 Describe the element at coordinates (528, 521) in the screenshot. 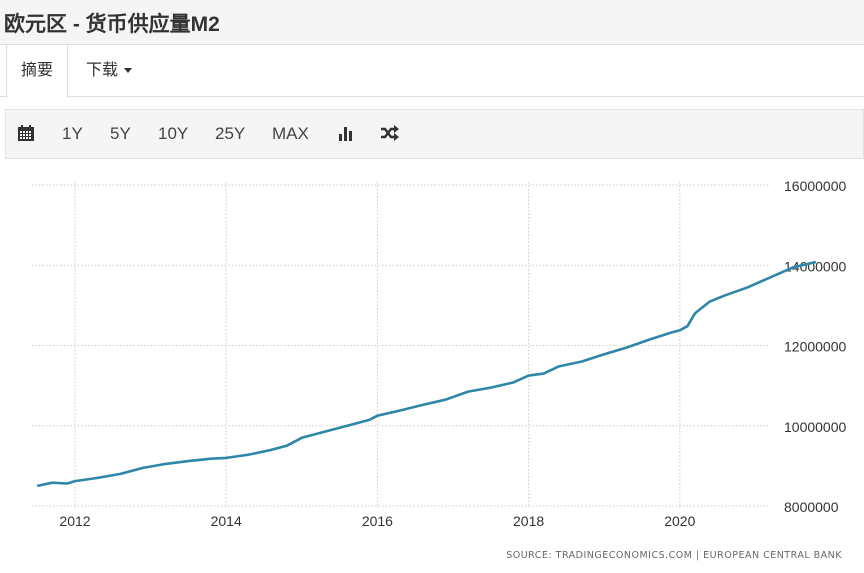

I see `x-tick-label: 2018` at that location.